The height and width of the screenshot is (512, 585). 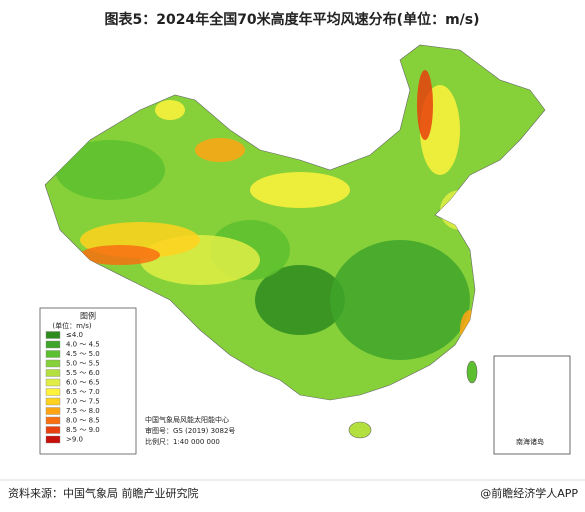 I want to click on legend-label: 8.5 ～ 9.0, so click(x=83, y=430).